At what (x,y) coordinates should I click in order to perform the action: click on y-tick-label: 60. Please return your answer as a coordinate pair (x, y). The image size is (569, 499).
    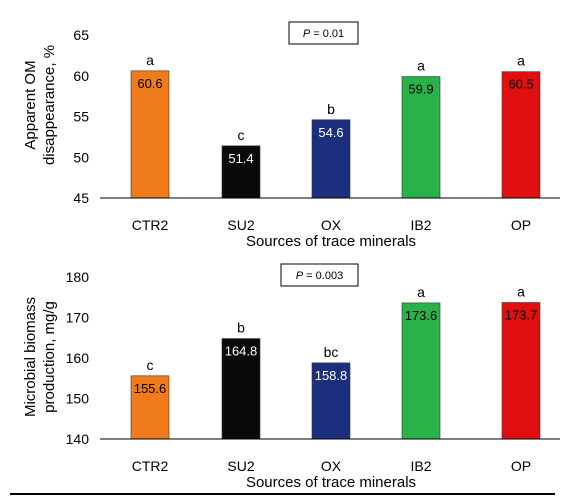
    Looking at the image, I should click on (81, 76).